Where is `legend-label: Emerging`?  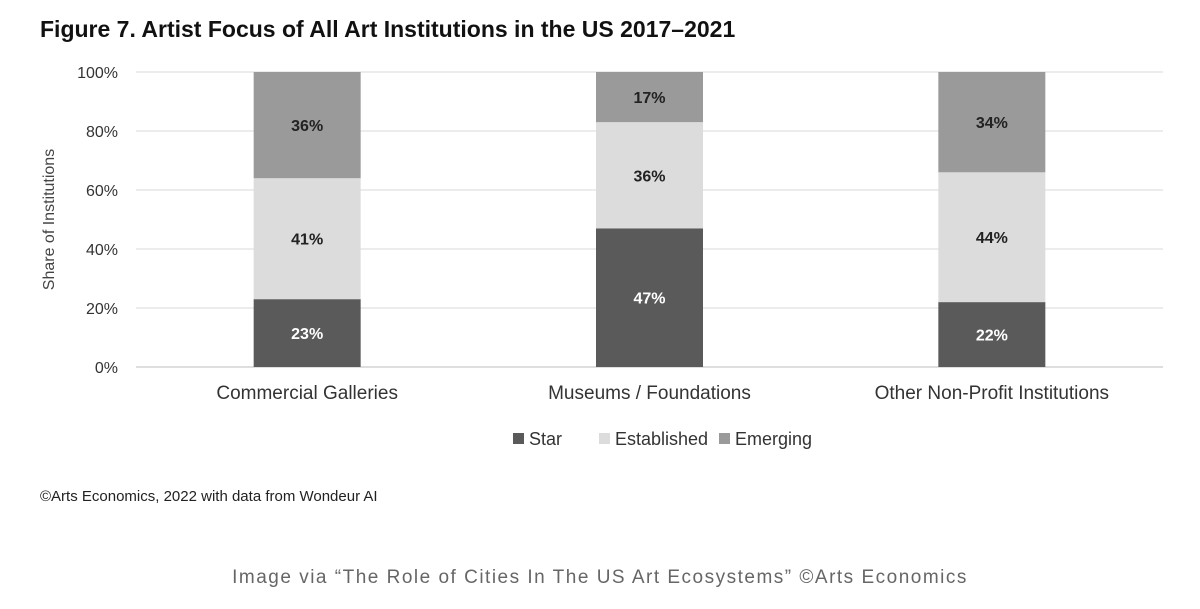 legend-label: Emerging is located at coordinates (773, 439).